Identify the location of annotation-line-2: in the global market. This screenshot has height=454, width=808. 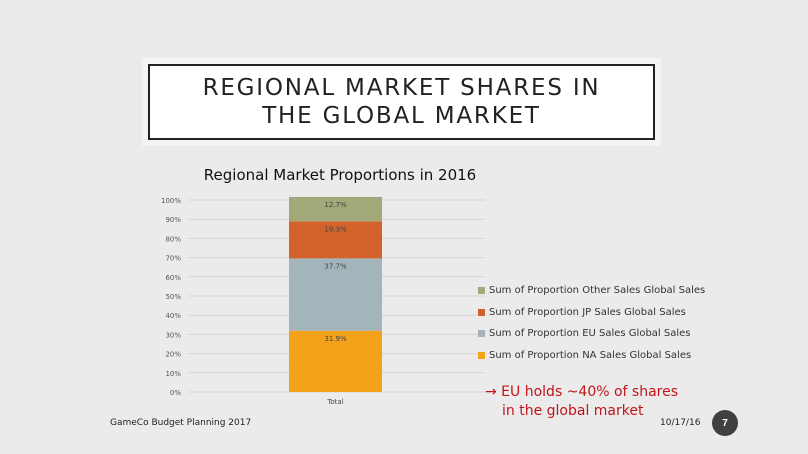
(573, 411).